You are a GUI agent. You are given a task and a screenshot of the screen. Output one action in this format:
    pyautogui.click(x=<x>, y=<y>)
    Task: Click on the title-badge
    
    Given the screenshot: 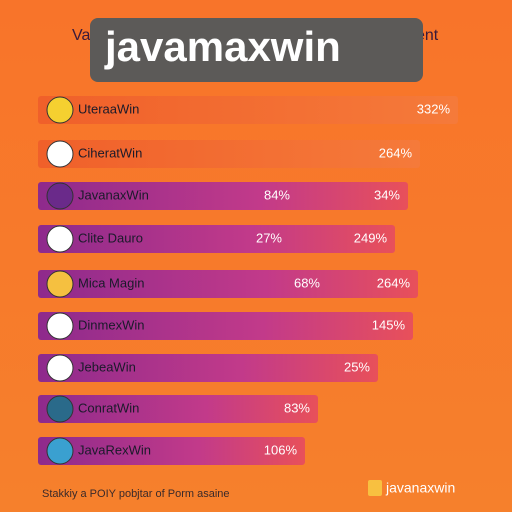 What is the action you would take?
    pyautogui.click(x=256, y=50)
    